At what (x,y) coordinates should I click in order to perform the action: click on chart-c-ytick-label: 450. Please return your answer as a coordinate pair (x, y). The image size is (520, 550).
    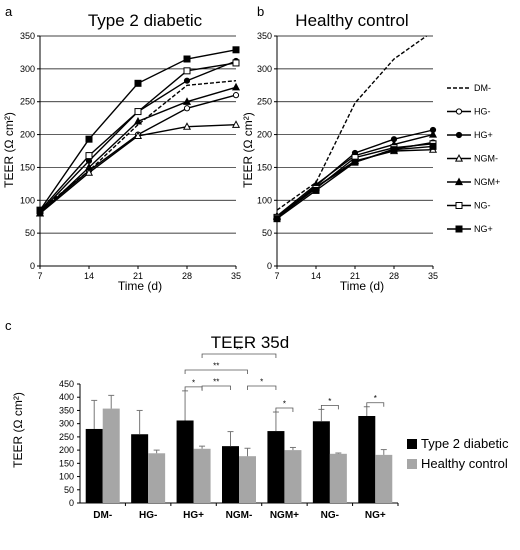
    Looking at the image, I should click on (66, 384).